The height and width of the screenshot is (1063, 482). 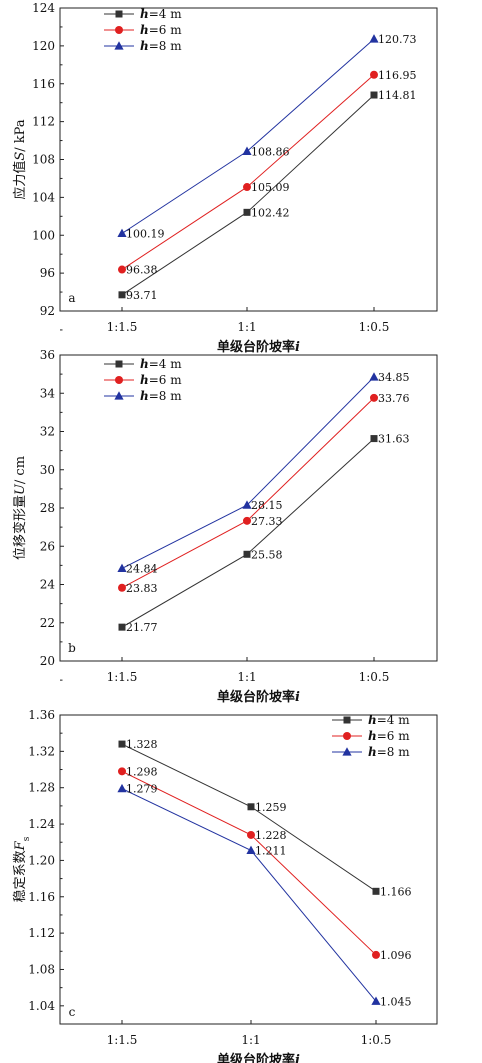 What do you see at coordinates (161, 46) in the screenshot?
I see `legend-label: h=8 m` at bounding box center [161, 46].